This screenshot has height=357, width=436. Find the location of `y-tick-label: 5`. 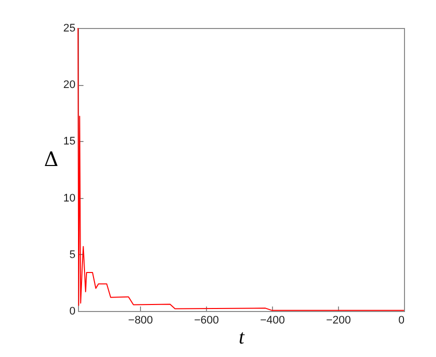

y-tick-label: 5 is located at coordinates (72, 254).